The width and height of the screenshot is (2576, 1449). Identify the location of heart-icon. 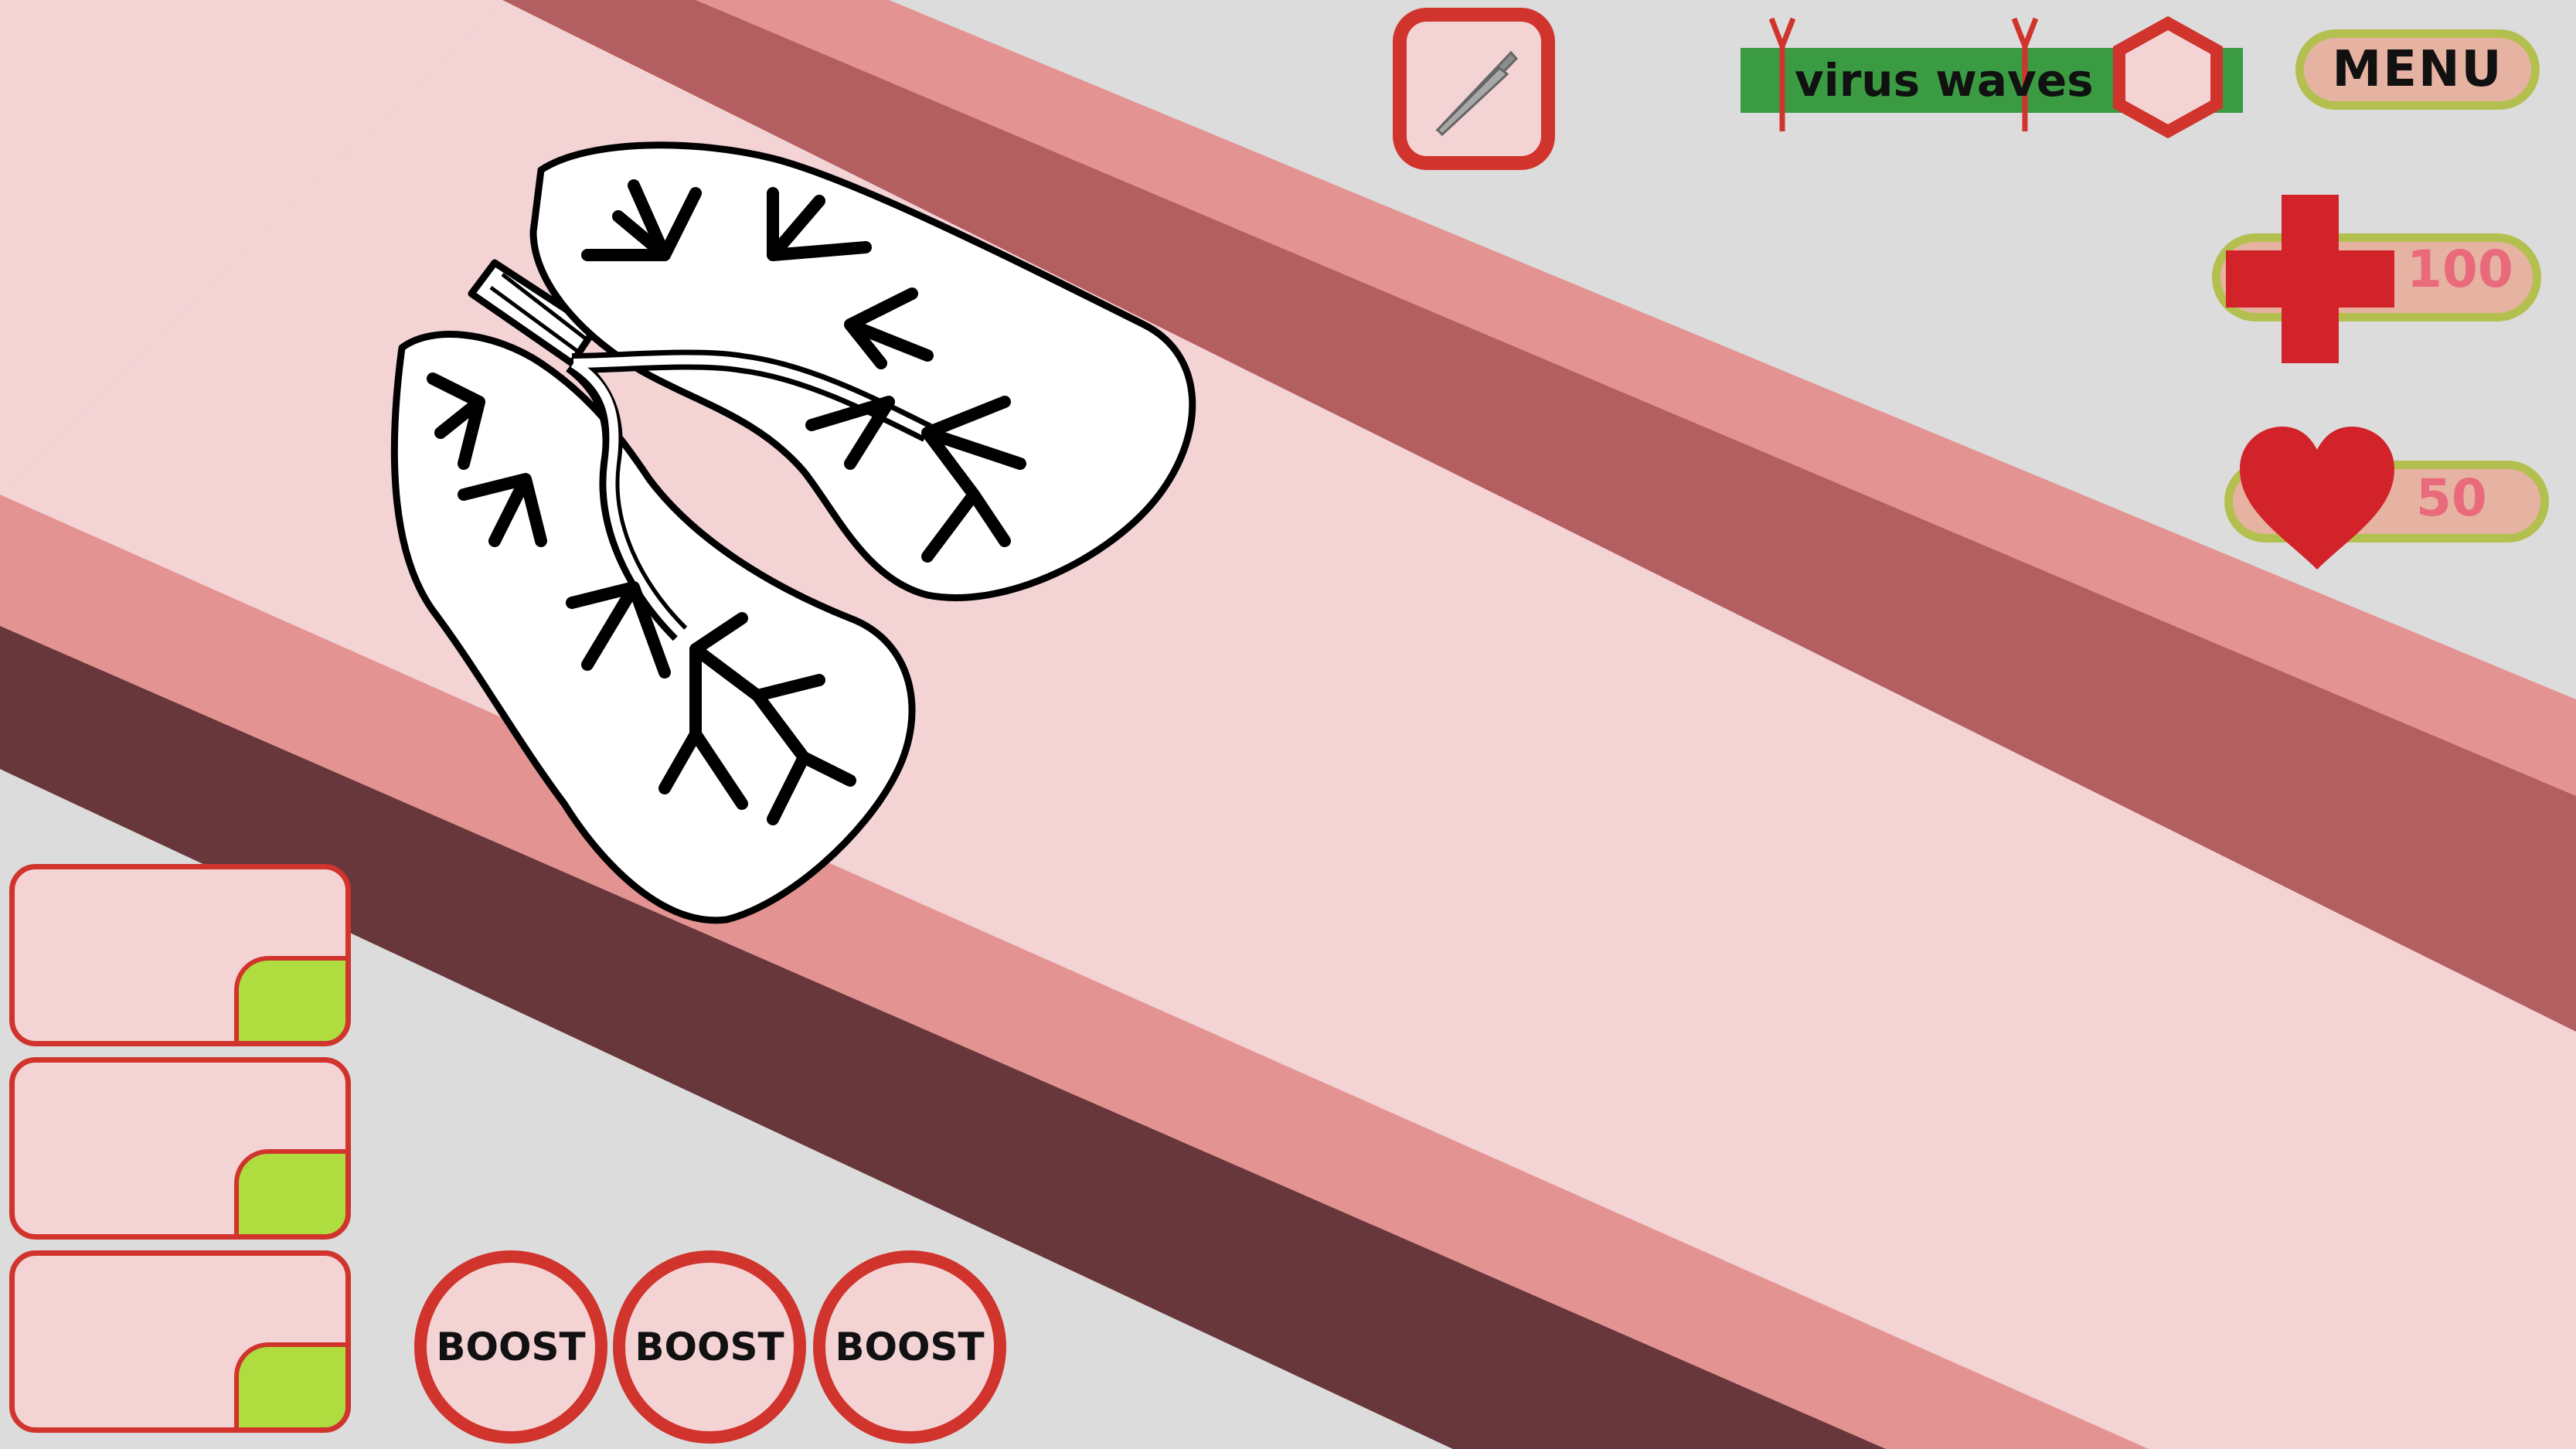
(2317, 499).